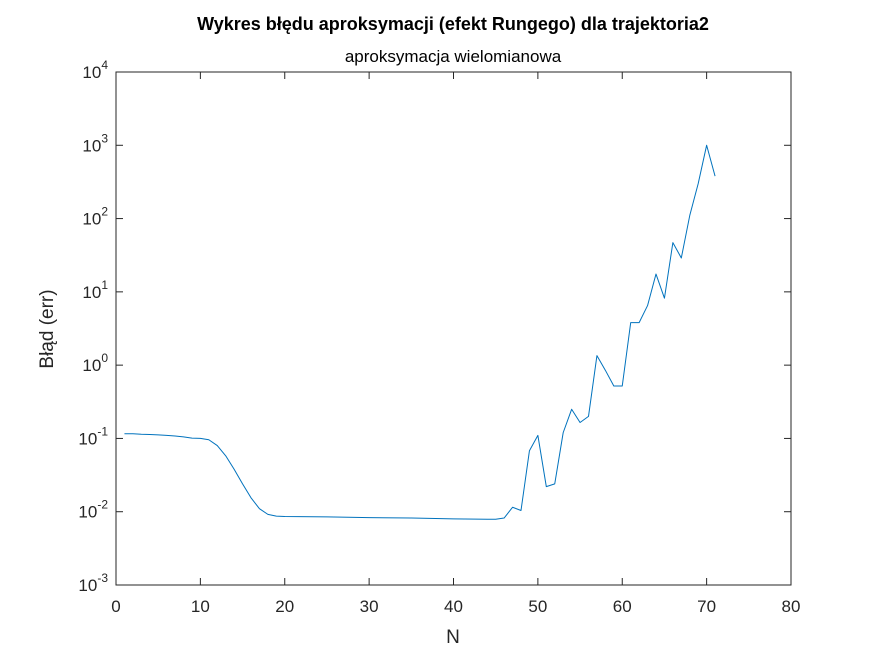 The height and width of the screenshot is (656, 875). Describe the element at coordinates (453, 606) in the screenshot. I see `x-tick-label: 40` at that location.